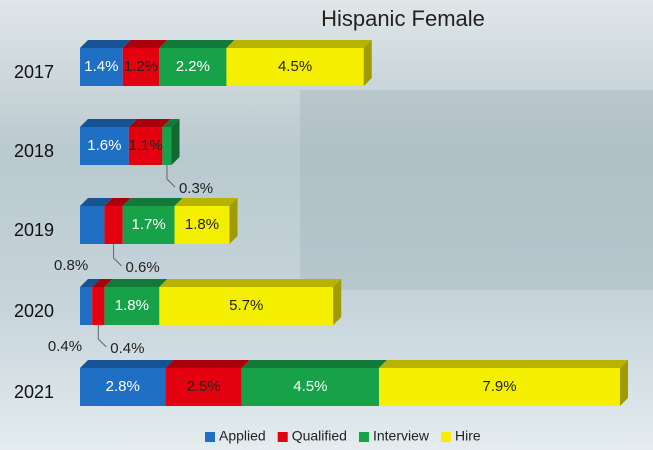  I want to click on y-tick-label: 2019, so click(34, 230).